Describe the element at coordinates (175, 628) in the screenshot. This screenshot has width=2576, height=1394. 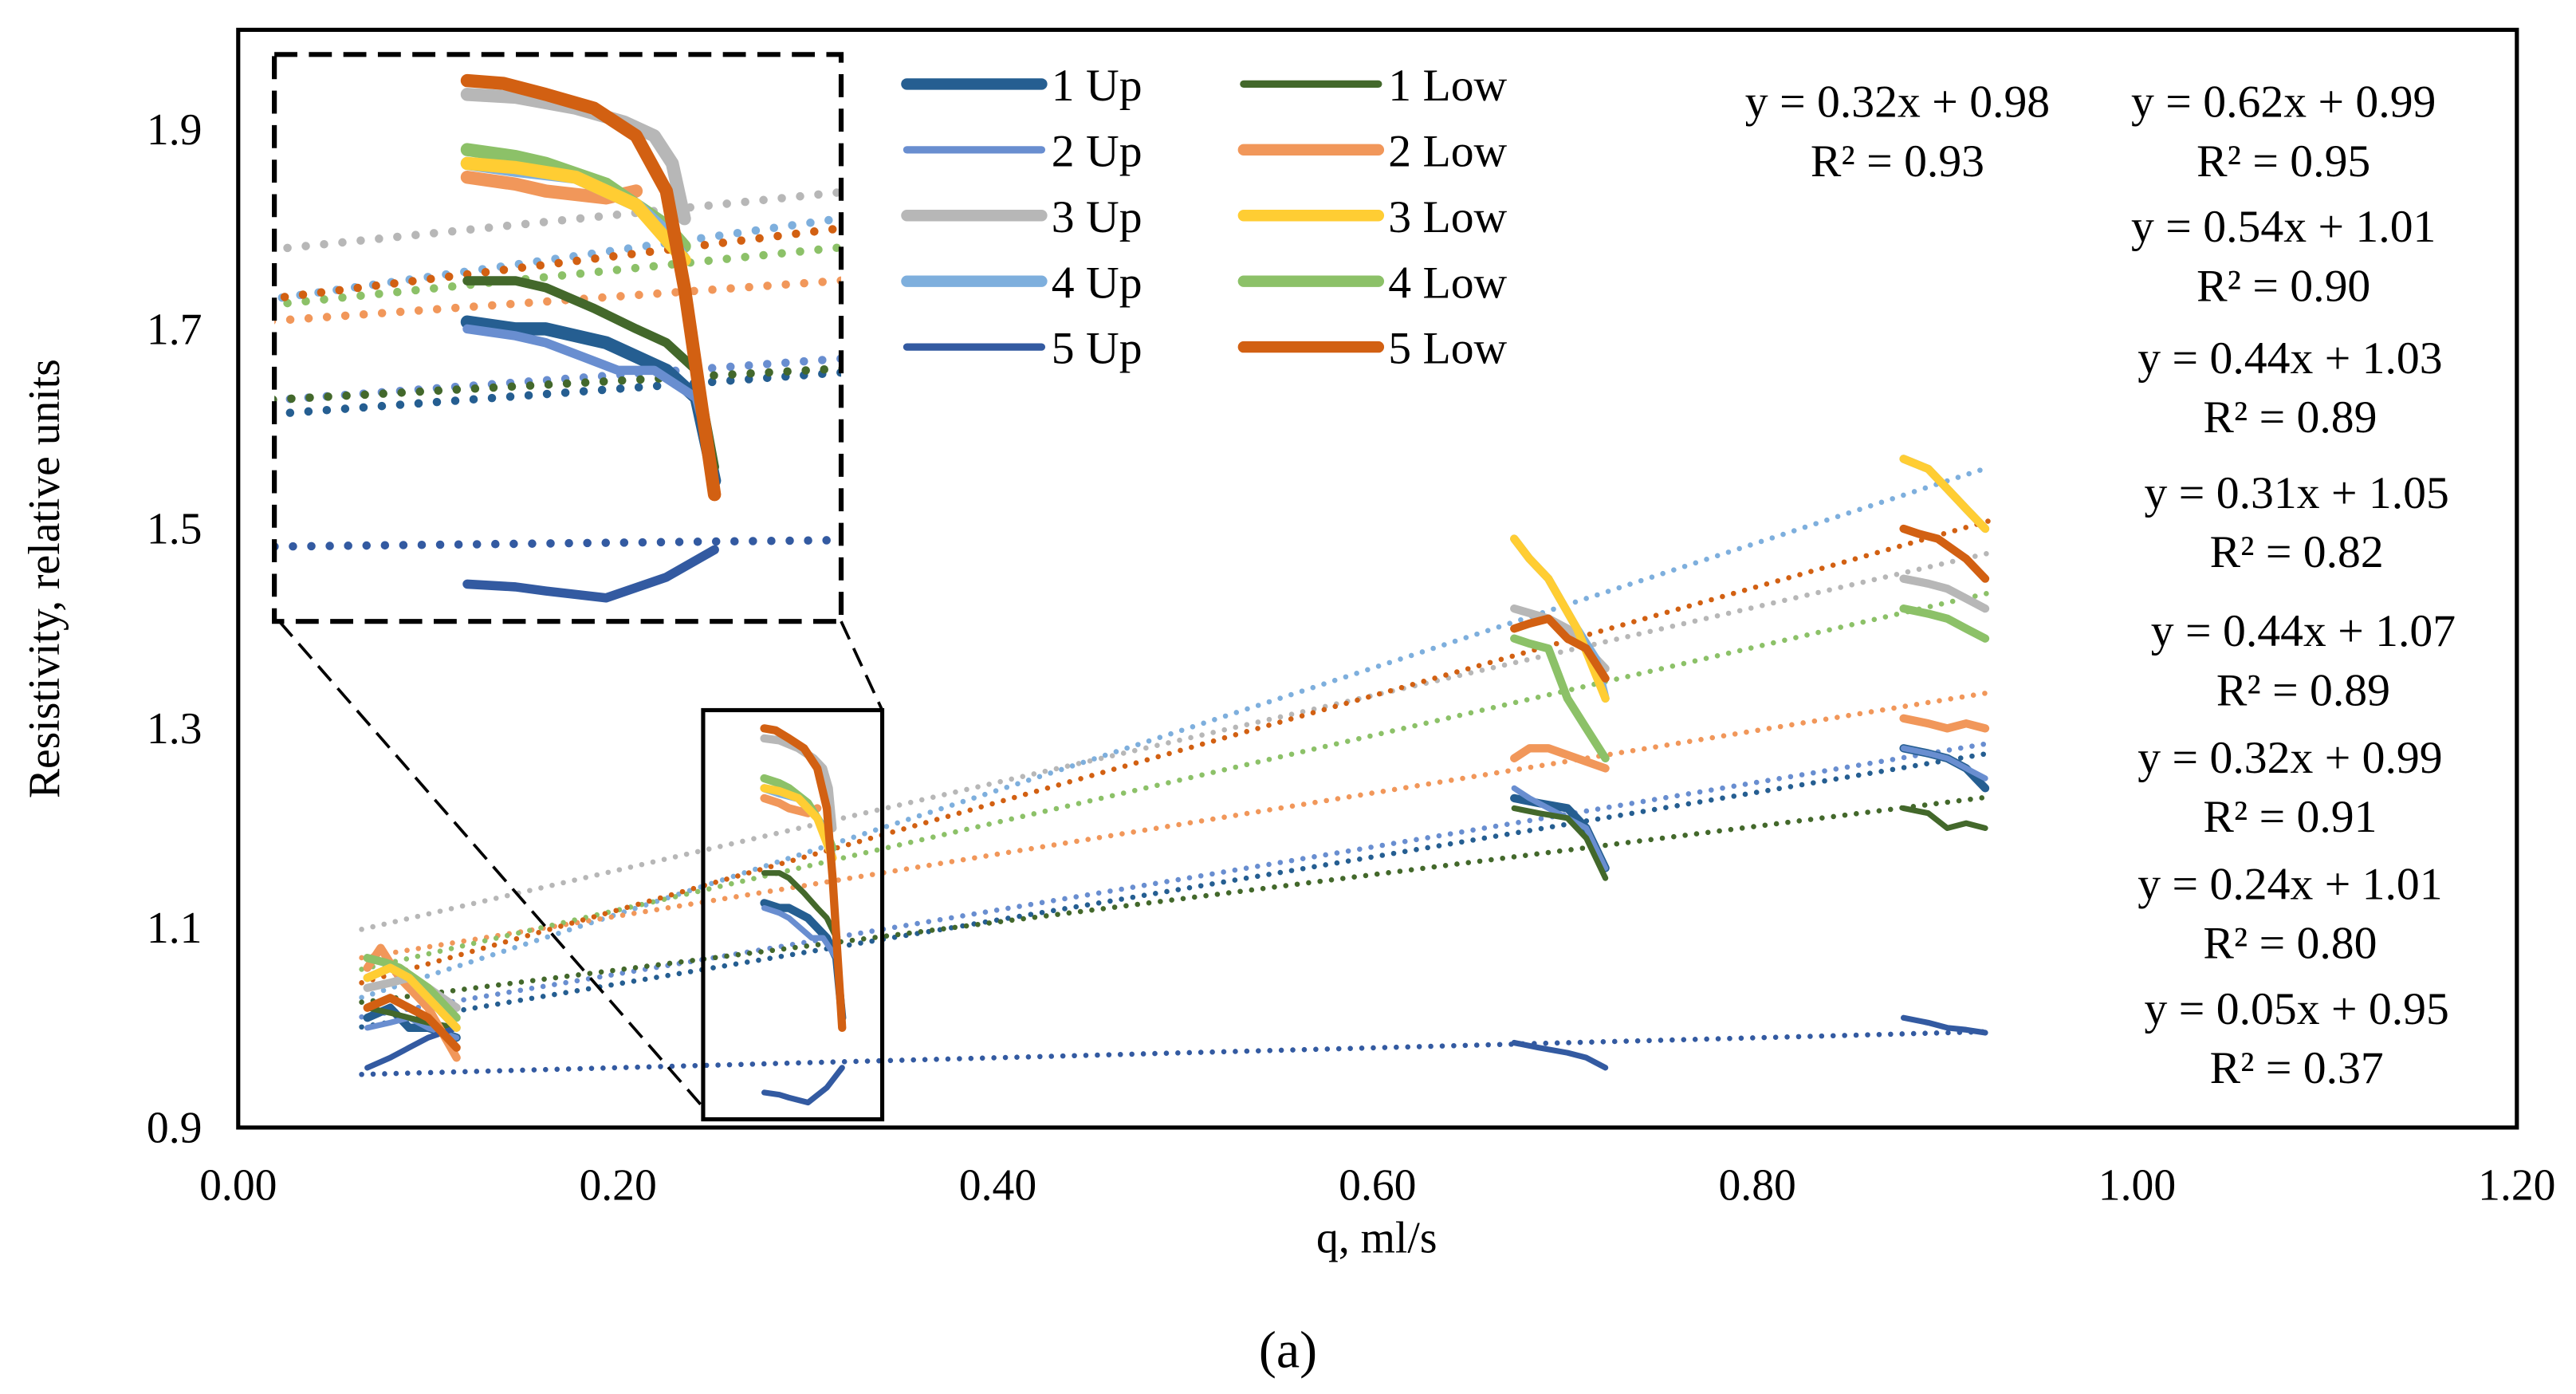
I see `y-axis-ticks: 0.9 1.1 1.3 1.5 1.7 1.9` at that location.